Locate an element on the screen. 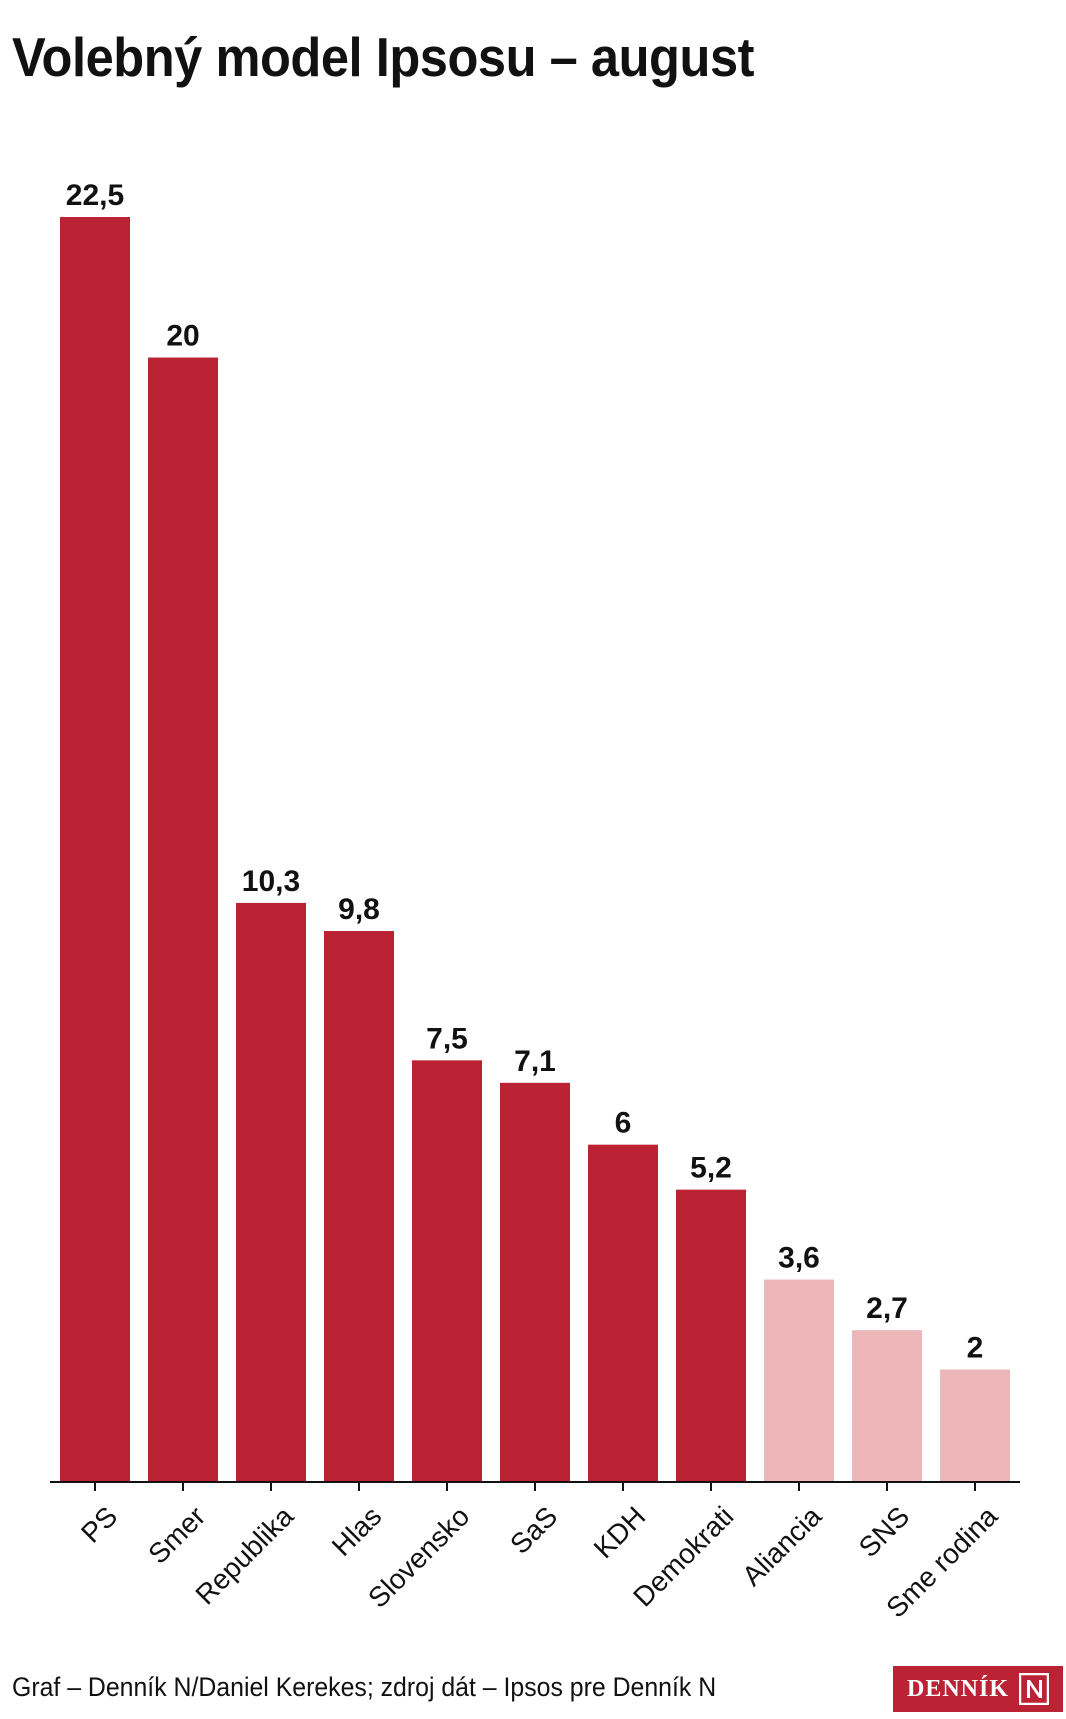 This screenshot has width=1066, height=1719. value-label-sns: 2,7 is located at coordinates (887, 1308).